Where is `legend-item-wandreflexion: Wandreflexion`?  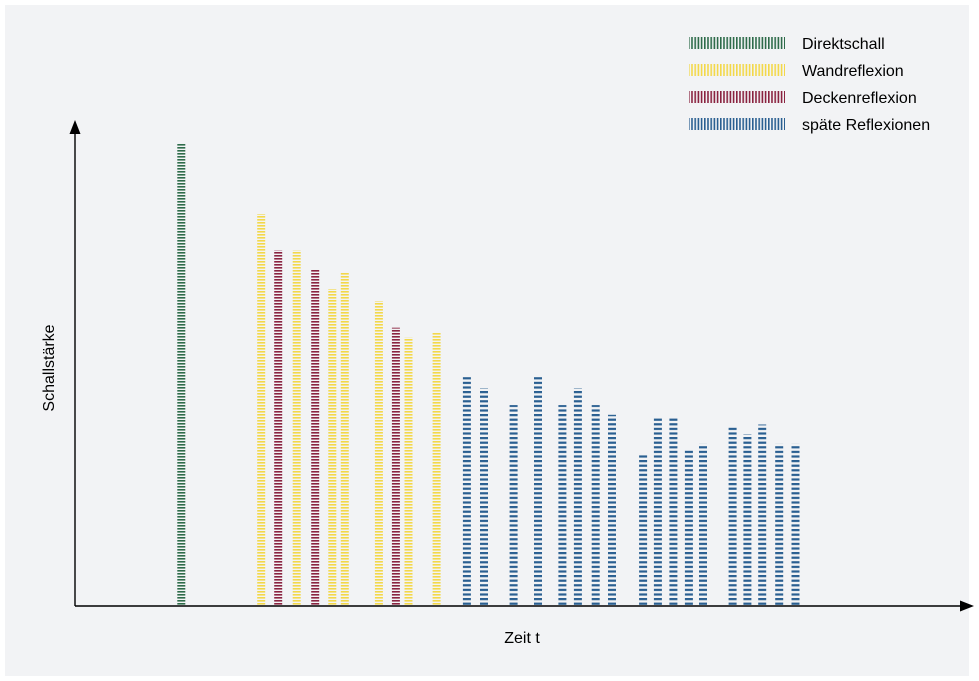 legend-item-wandreflexion: Wandreflexion is located at coordinates (796, 71).